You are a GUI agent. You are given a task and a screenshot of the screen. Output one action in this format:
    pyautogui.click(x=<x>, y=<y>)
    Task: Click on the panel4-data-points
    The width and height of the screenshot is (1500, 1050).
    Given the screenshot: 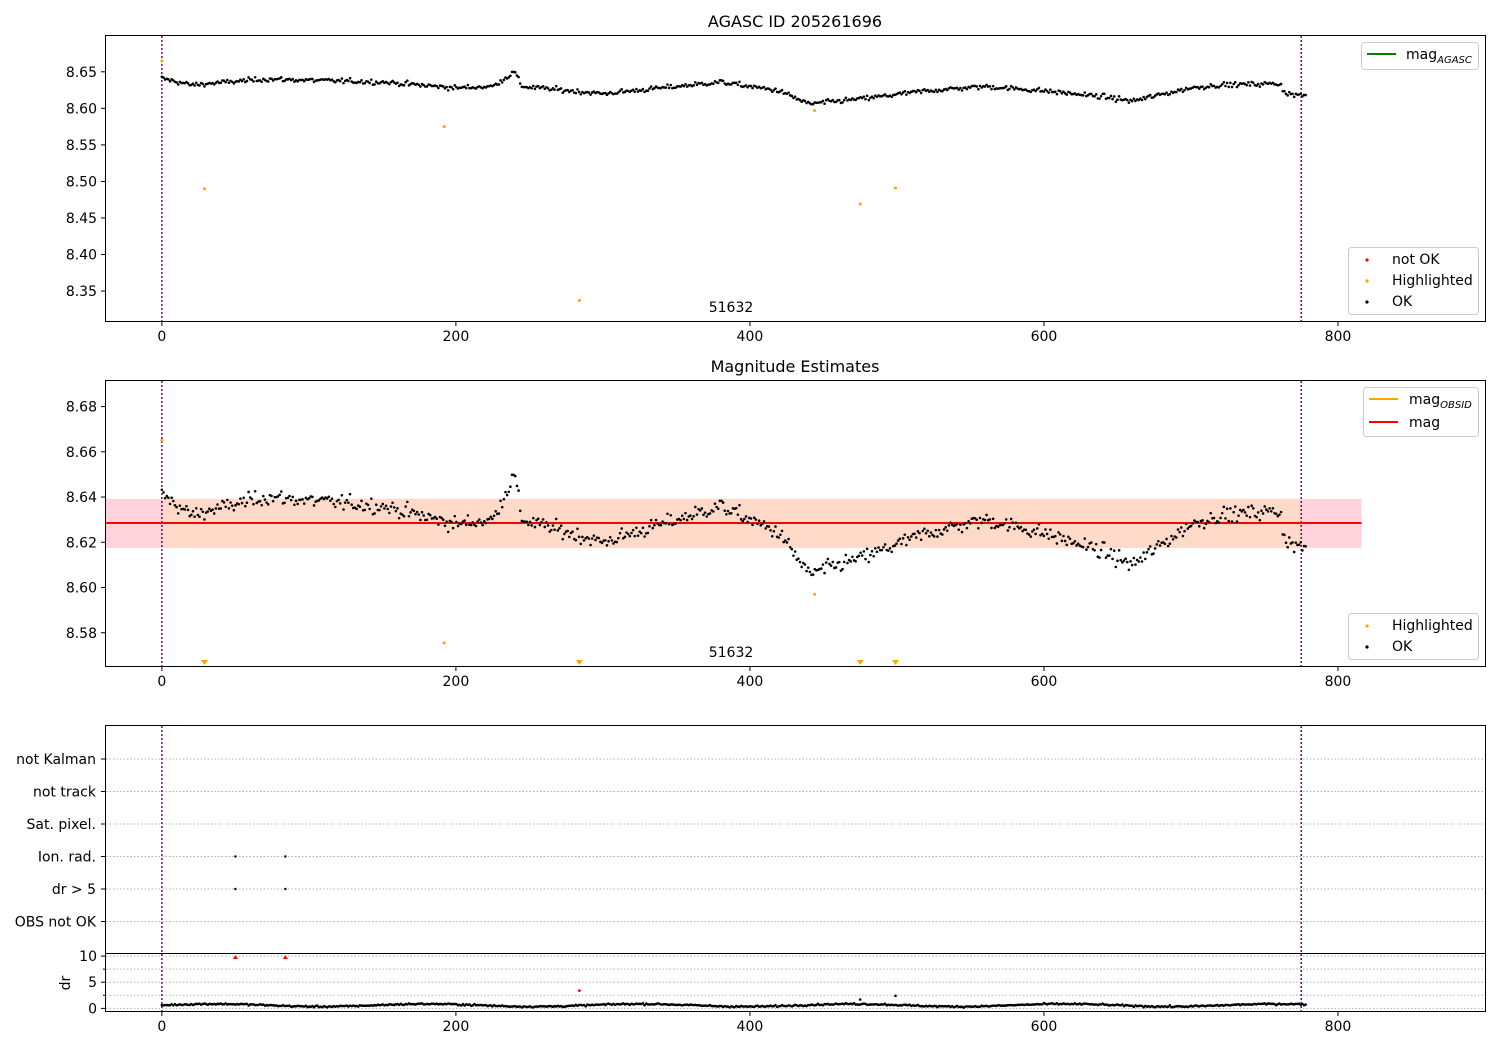 What is the action you would take?
    pyautogui.click(x=733, y=982)
    